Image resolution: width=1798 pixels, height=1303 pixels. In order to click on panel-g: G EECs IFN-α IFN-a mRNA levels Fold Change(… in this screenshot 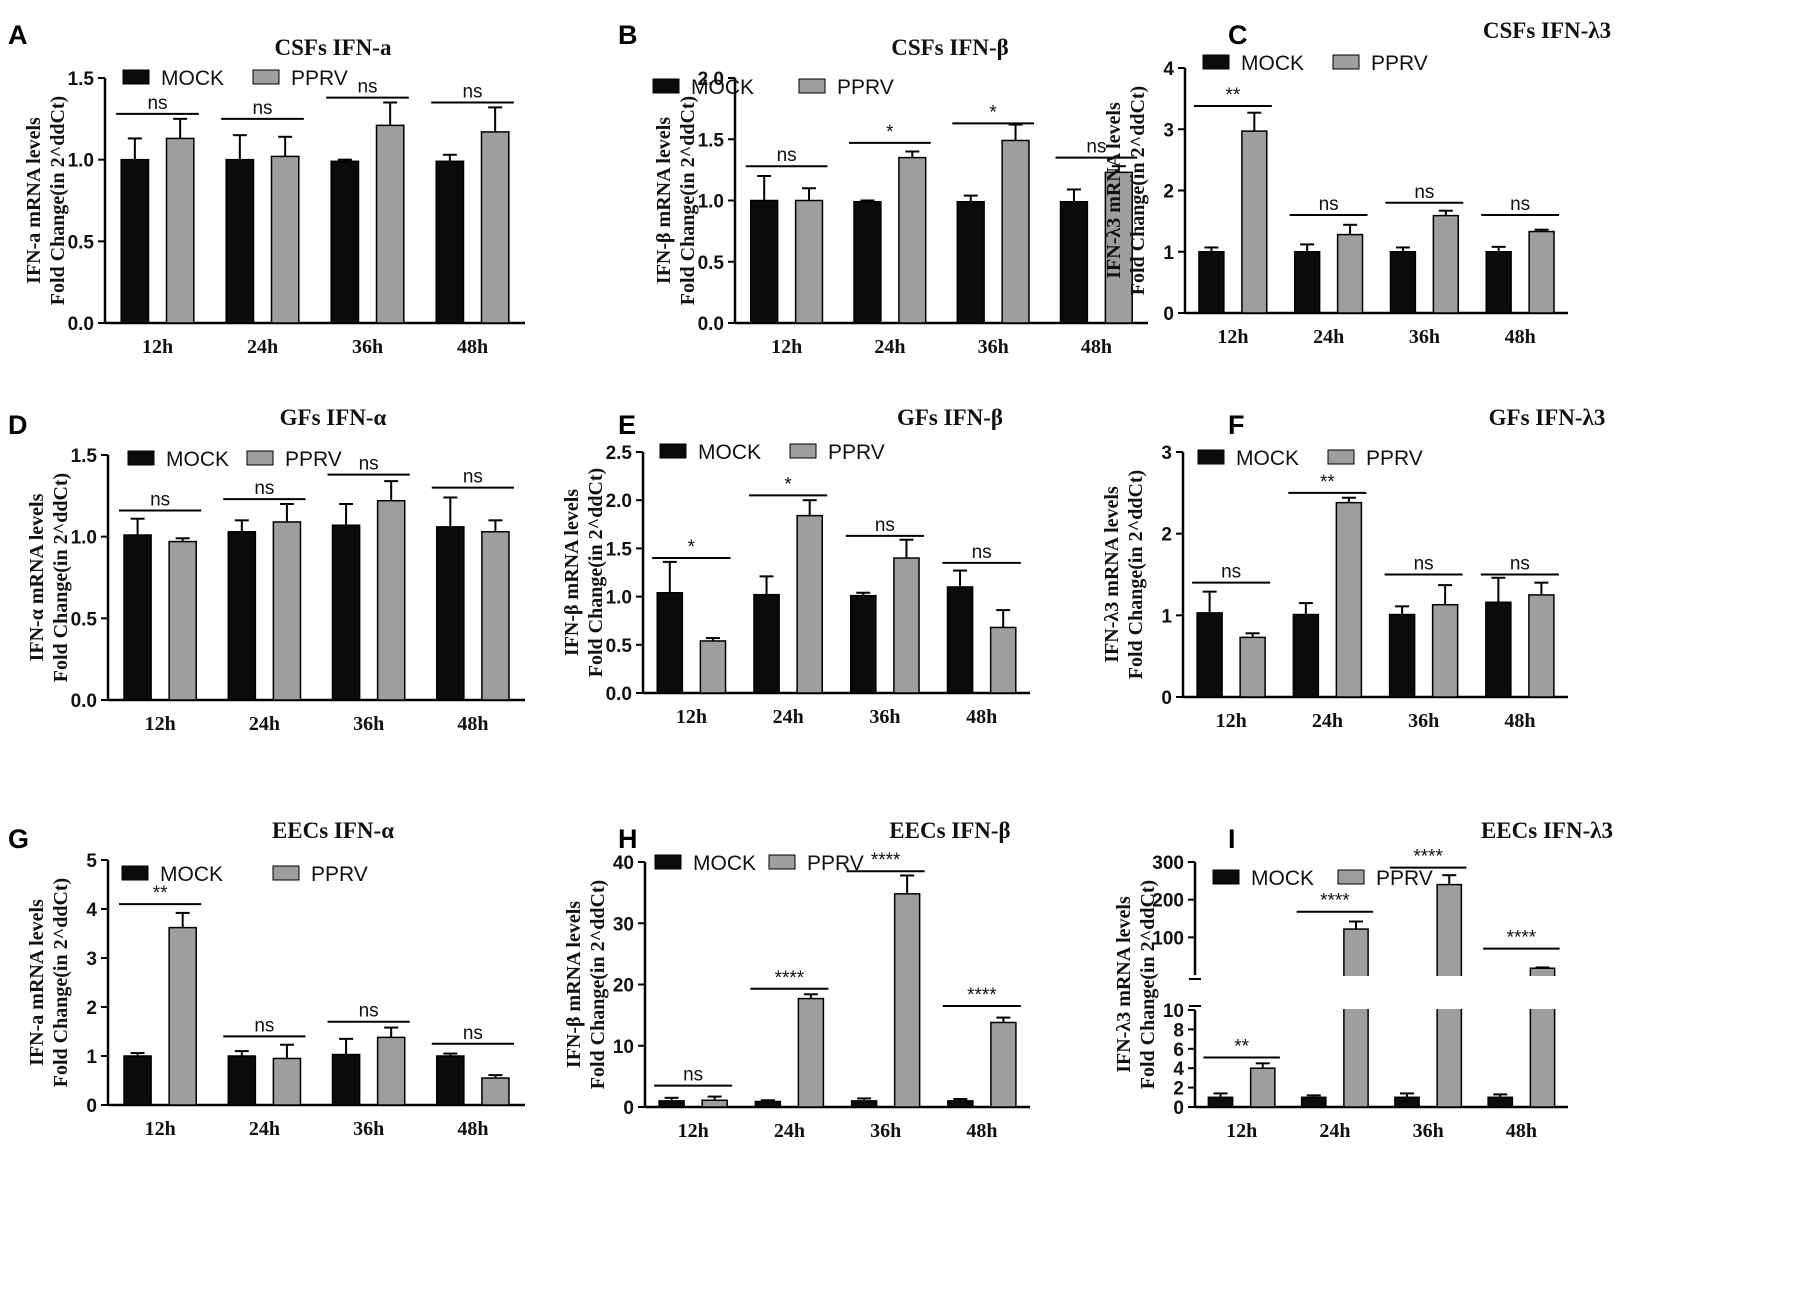, I will do `click(266, 979)`.